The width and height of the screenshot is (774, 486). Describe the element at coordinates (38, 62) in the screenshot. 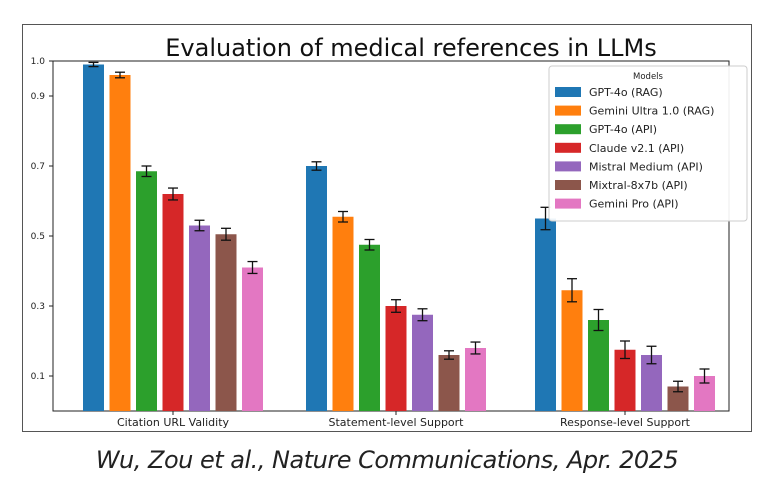

I see `y-tick-label: 1.0` at that location.